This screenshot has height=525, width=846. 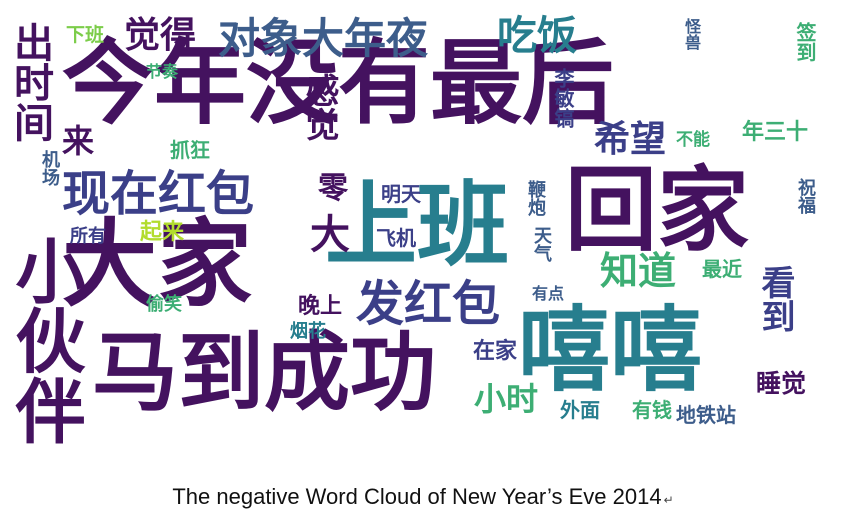 I want to click on cloud-word: 上班, so click(x=417, y=225).